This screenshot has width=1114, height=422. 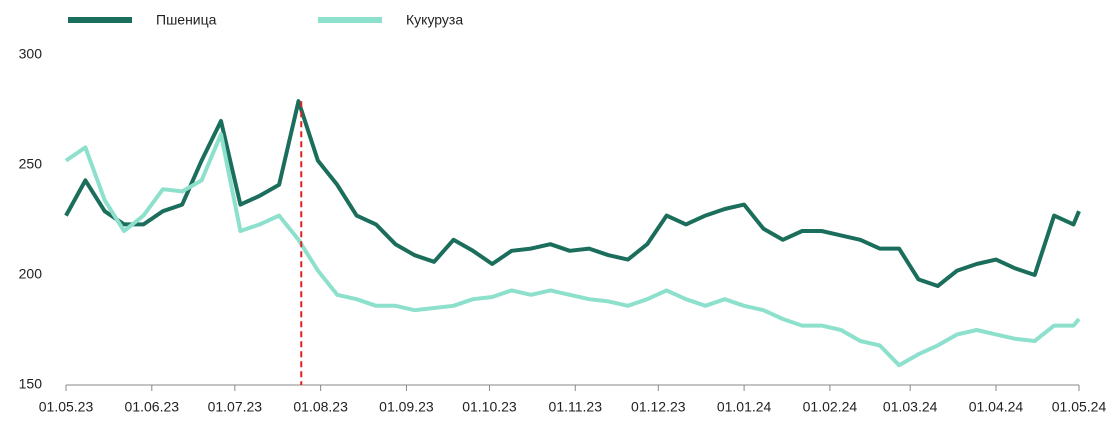 I want to click on x-tick-label: 01.10.23, so click(x=489, y=407).